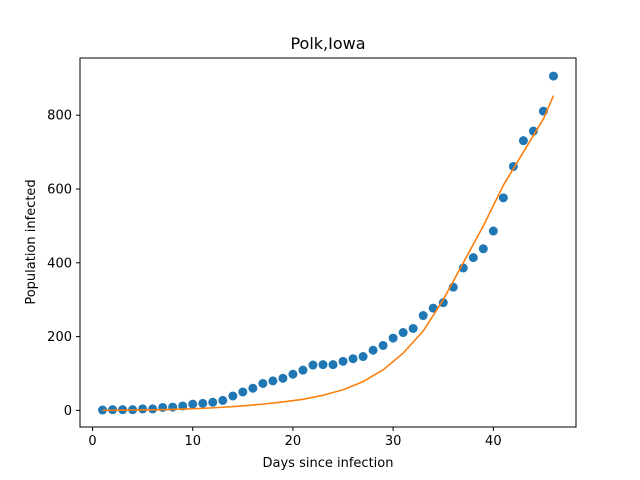 Image resolution: width=640 pixels, height=480 pixels. What do you see at coordinates (328, 463) in the screenshot?
I see `x-axis-label: Days since infection` at bounding box center [328, 463].